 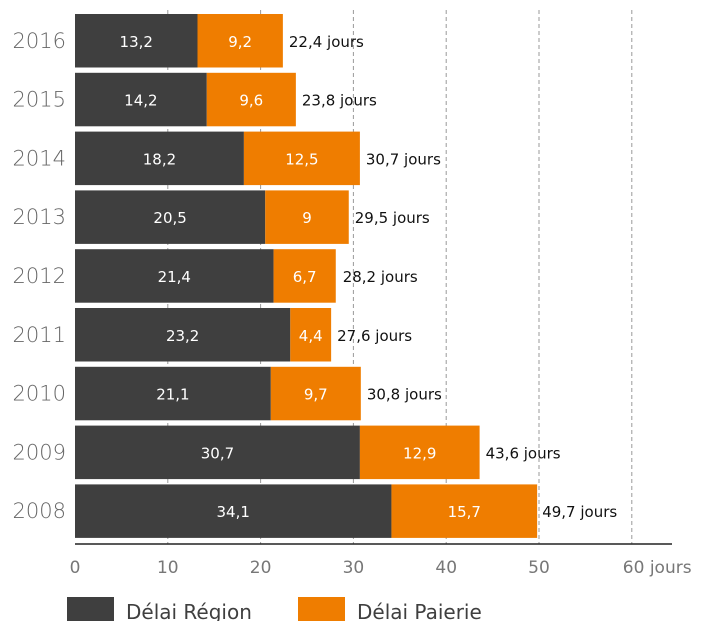 I want to click on bar-row-2010: 2010 21,1 9,7 30,8 jours, so click(x=227, y=393).